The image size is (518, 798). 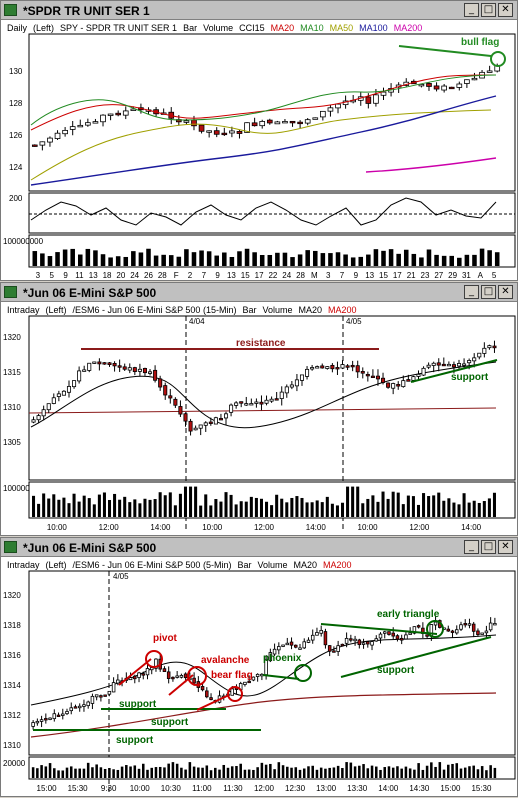 I want to click on x-tick-label: 9:30, so click(x=109, y=788).